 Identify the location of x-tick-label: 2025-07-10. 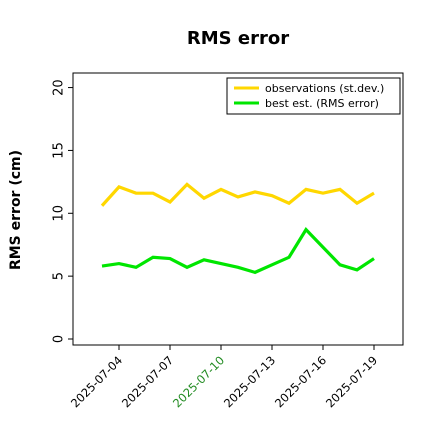
(198, 381).